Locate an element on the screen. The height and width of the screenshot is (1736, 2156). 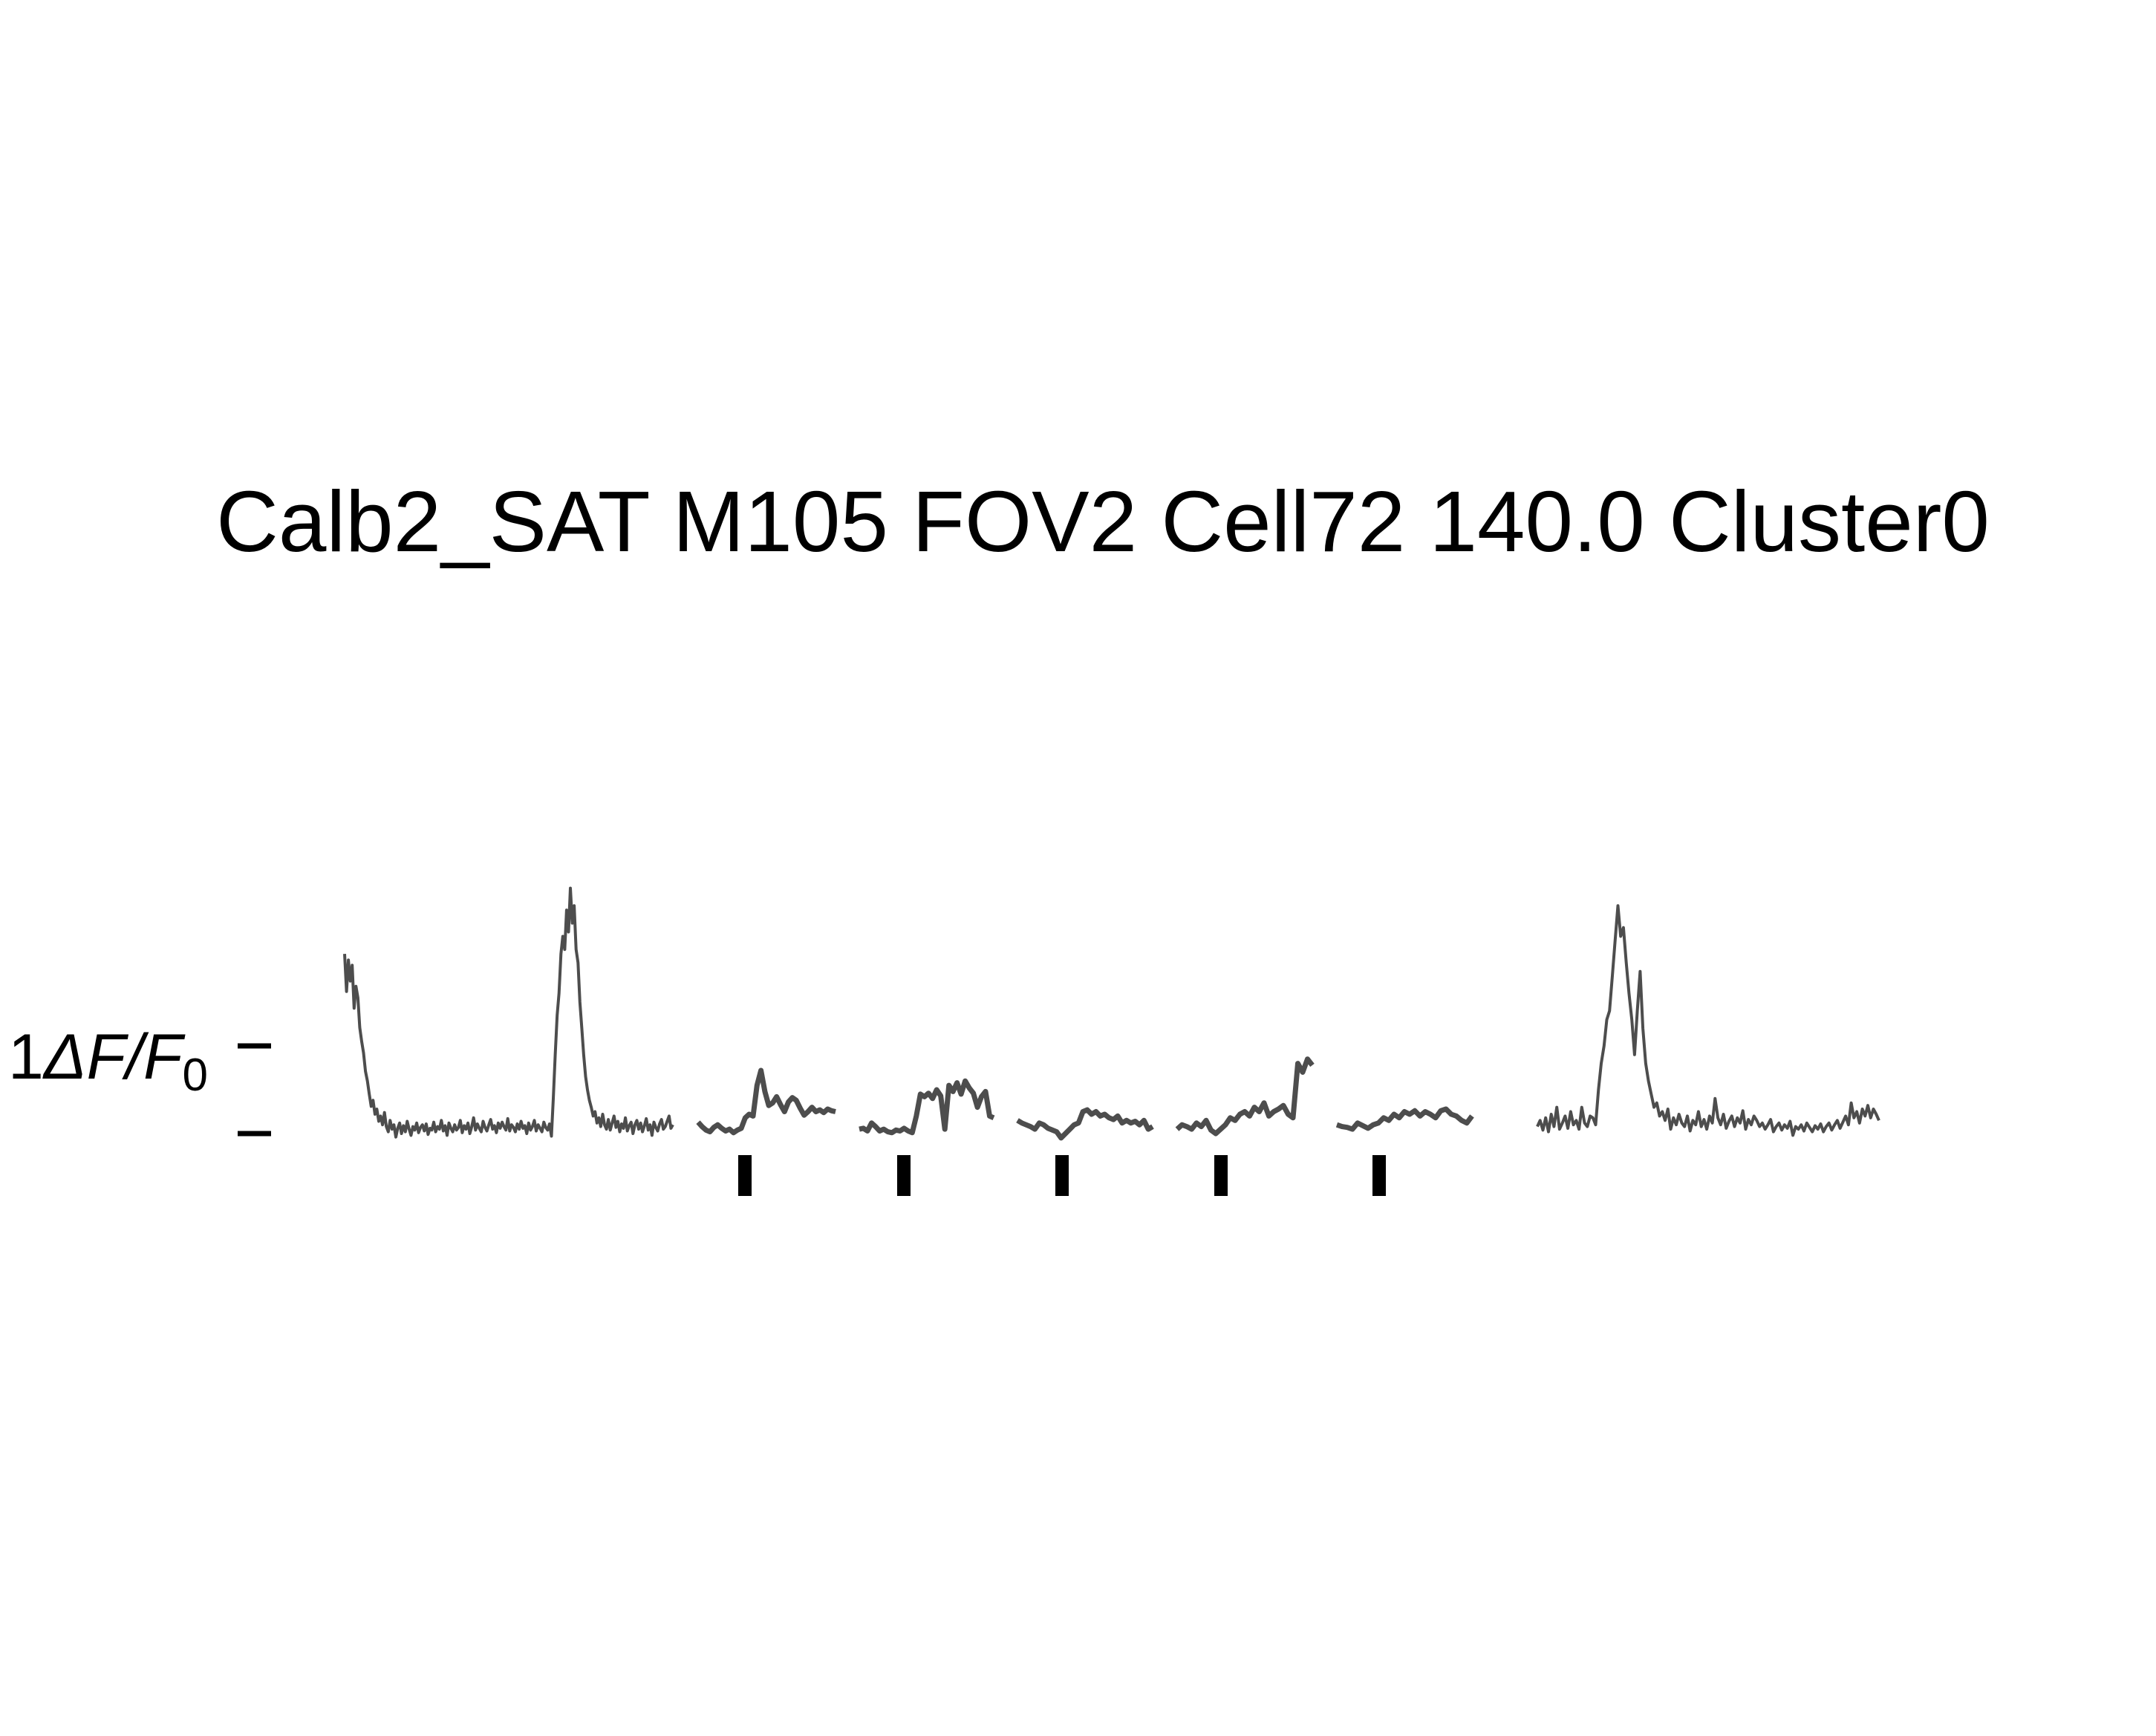
scale-bar-label: 1ΔF/F0 is located at coordinates (108, 1061).